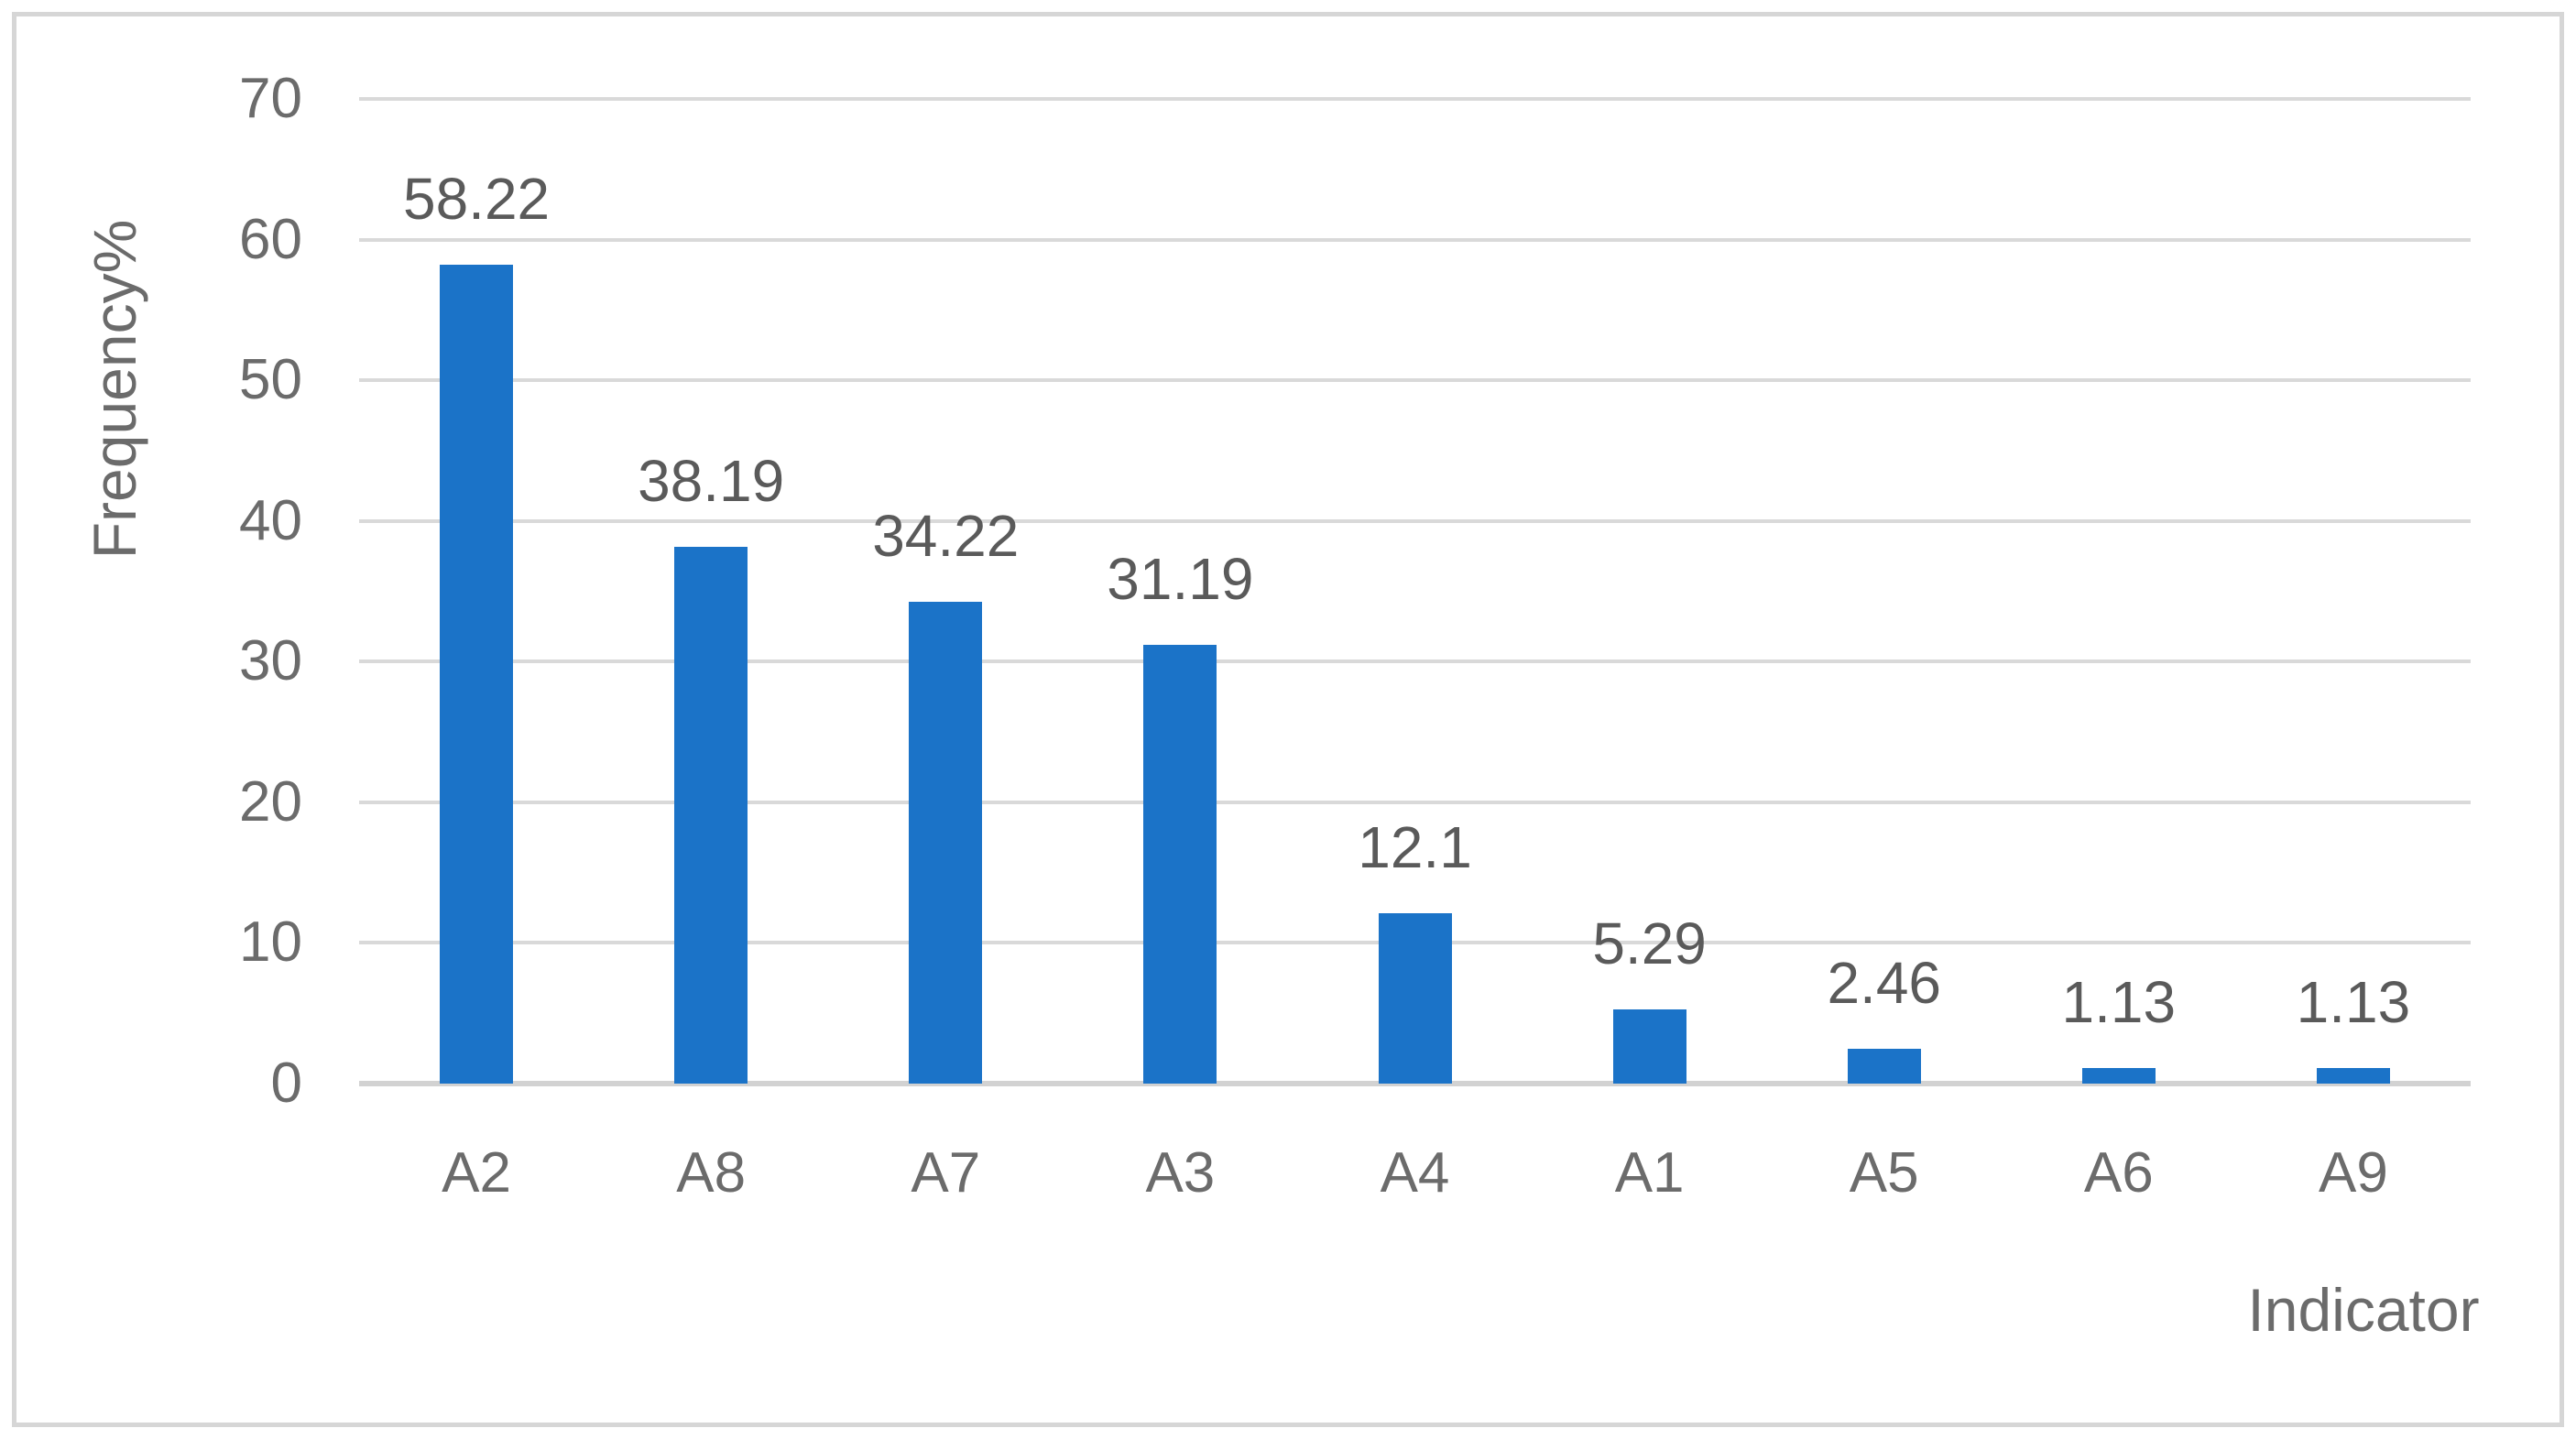 This screenshot has width=2576, height=1439. I want to click on x-axis-line, so click(1415, 1083).